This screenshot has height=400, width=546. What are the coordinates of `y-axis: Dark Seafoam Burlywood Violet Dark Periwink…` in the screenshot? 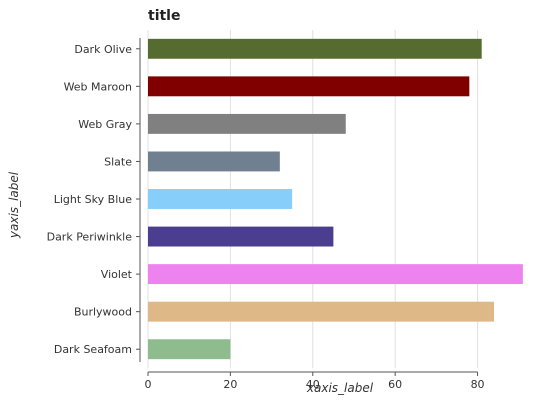 It's located at (94, 200).